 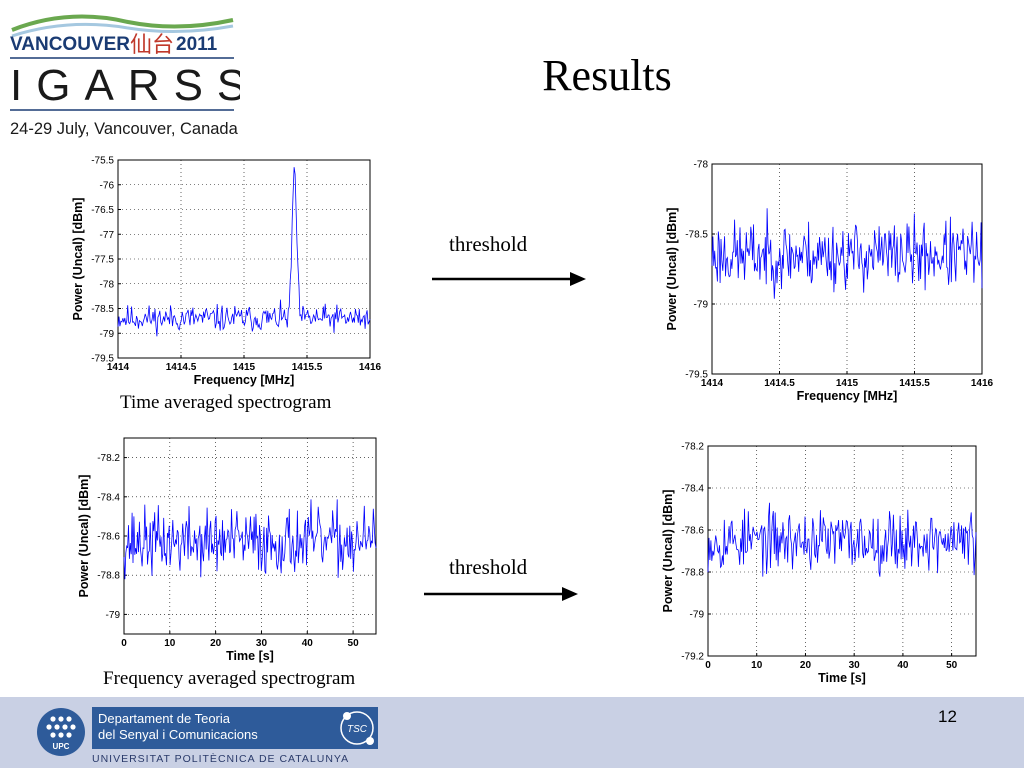 I want to click on tsc-logo-text: TSC, so click(x=357, y=729).